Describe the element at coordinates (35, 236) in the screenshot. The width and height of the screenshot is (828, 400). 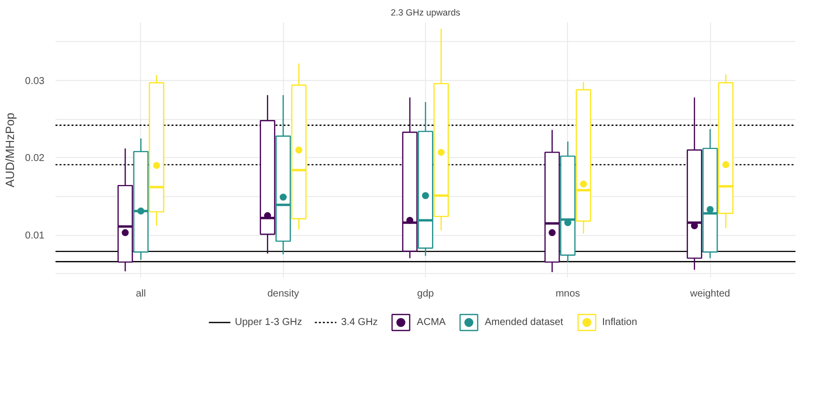
I see `y-tick-label: 0.01` at that location.